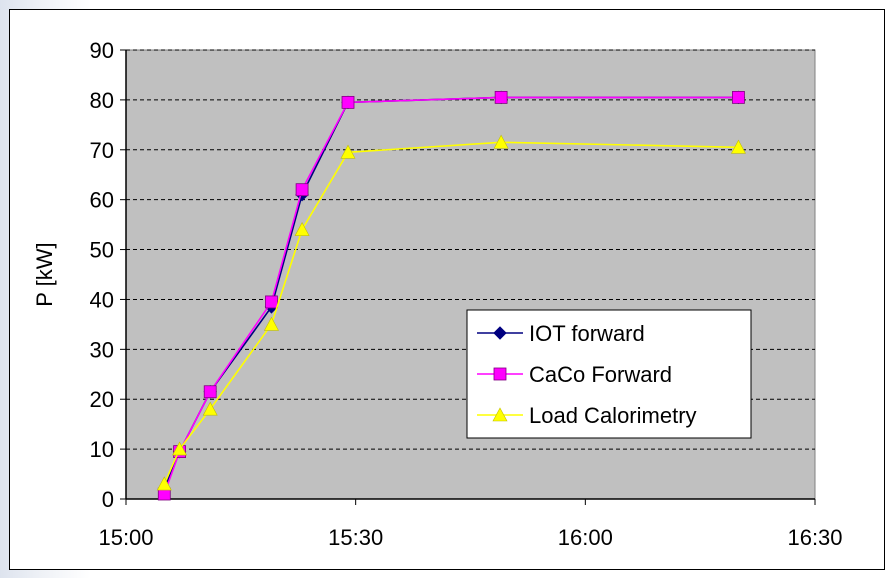  I want to click on legend-item: Load Calorimetry, so click(587, 415).